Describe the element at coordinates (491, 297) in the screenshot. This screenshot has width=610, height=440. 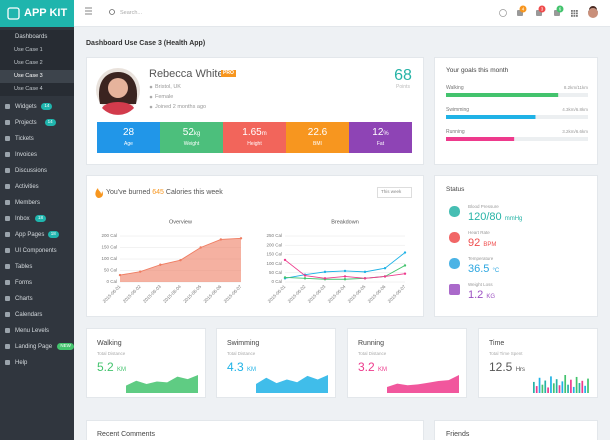
I see `status-unit: KG` at that location.